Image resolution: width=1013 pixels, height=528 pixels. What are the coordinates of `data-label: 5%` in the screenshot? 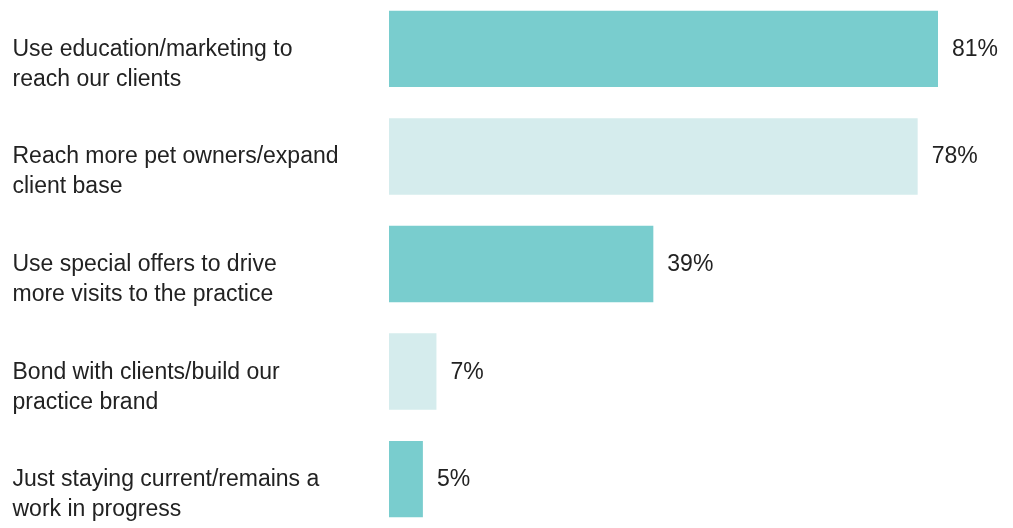 It's located at (453, 478).